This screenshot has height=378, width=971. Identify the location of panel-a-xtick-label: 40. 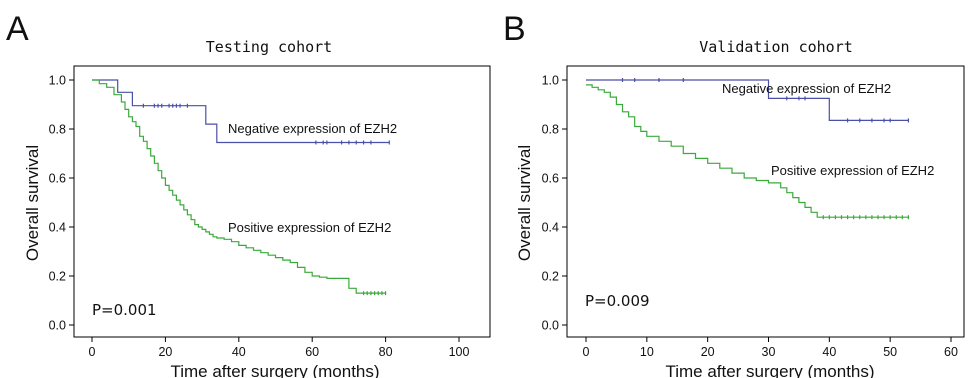
(239, 352).